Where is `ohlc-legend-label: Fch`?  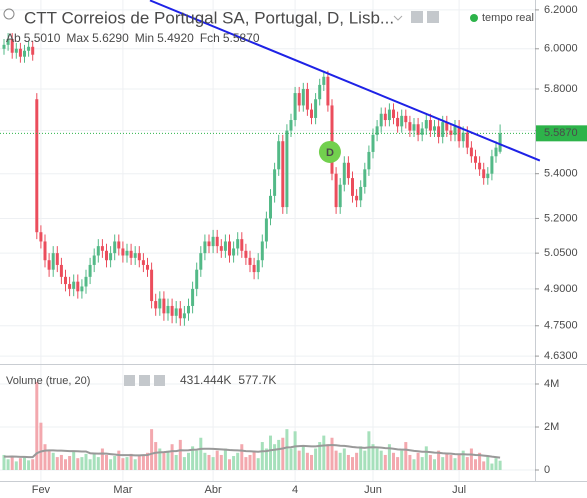 ohlc-legend-label: Fch is located at coordinates (210, 38).